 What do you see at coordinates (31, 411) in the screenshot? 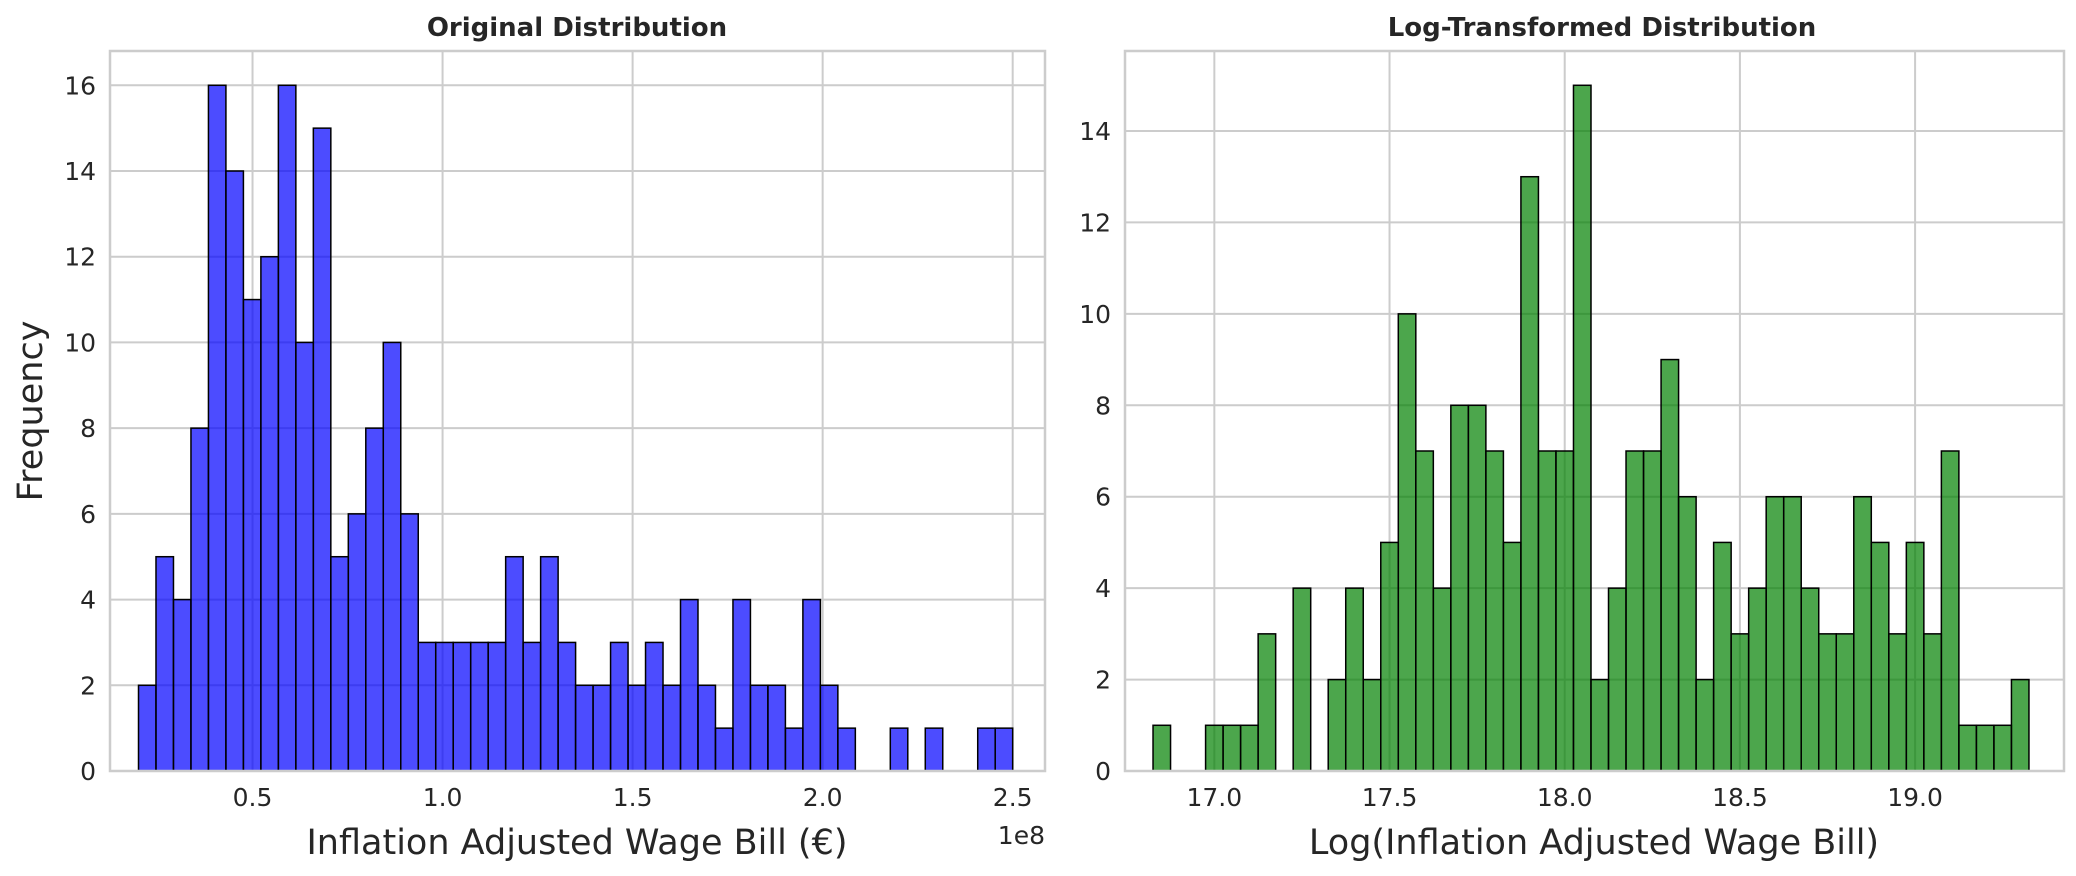
I see `y-axis-label: Frequency` at bounding box center [31, 411].